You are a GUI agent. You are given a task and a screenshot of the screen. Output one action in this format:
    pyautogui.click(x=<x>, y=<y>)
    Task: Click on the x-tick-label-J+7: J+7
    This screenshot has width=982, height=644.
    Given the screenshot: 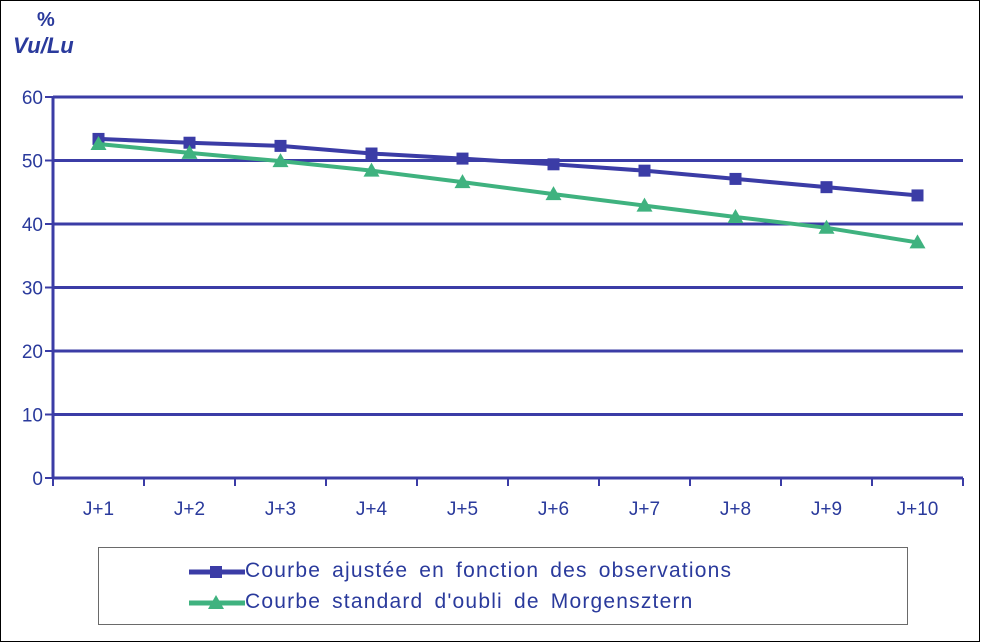 What is the action you would take?
    pyautogui.click(x=644, y=509)
    